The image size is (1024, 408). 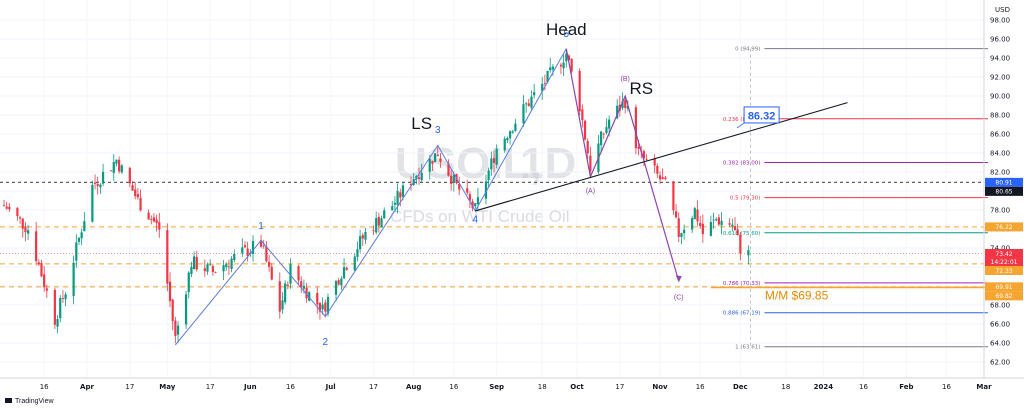 I want to click on price-tick-label: 82.00, so click(x=1000, y=173).